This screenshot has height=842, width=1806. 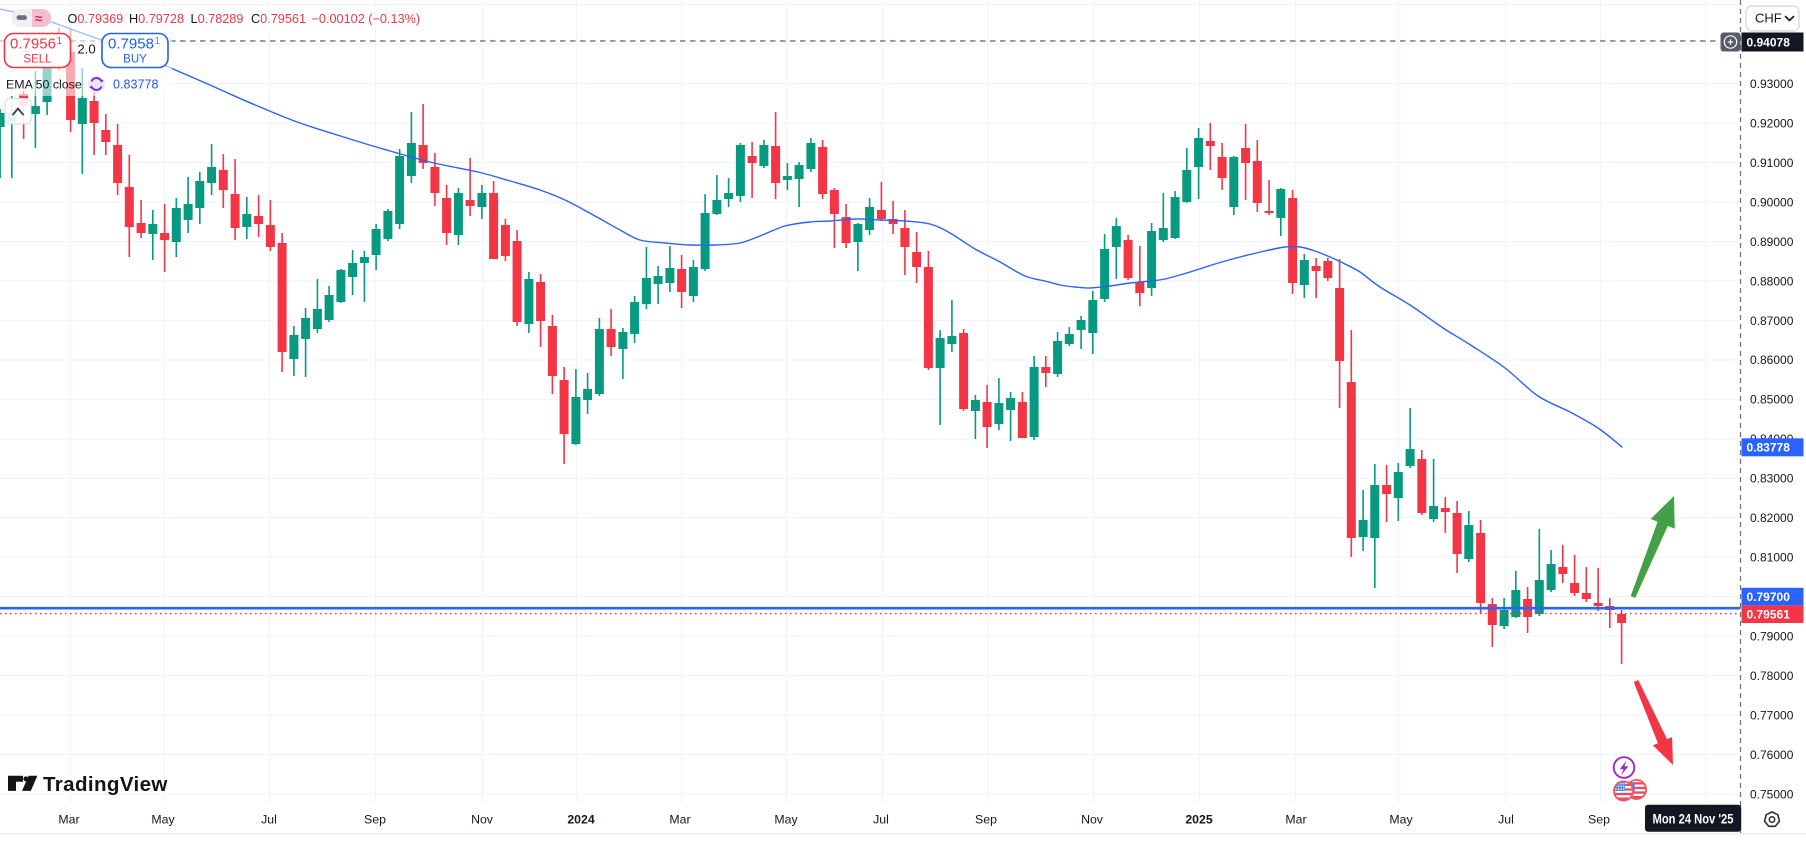 What do you see at coordinates (1772, 321) in the screenshot?
I see `svg-text: 0.87000` at bounding box center [1772, 321].